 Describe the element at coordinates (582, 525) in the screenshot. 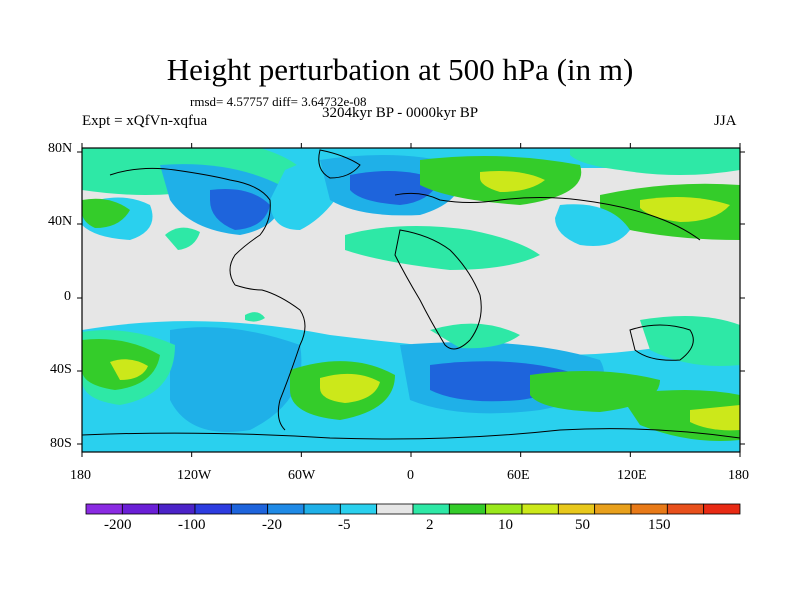

I see `colorbar-label: 50` at that location.